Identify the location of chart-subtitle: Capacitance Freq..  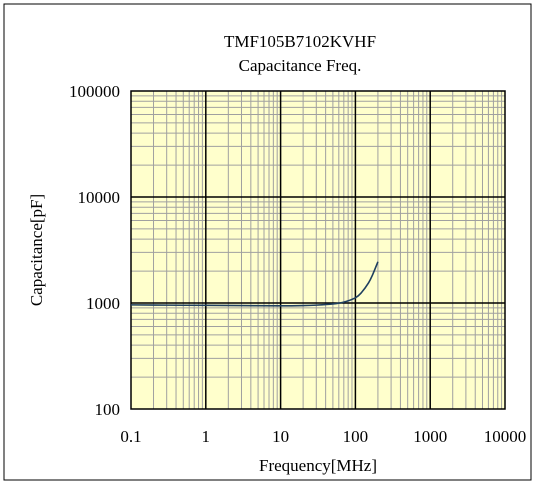
(300, 65).